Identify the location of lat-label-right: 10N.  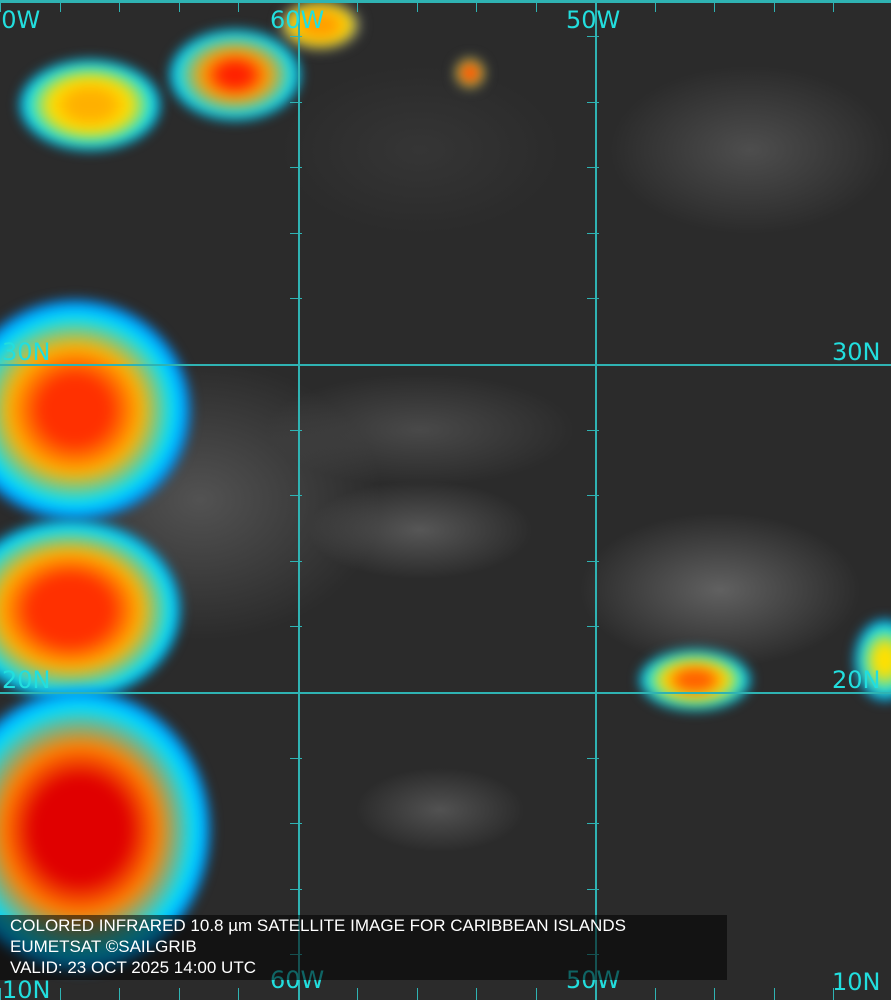
(856, 982).